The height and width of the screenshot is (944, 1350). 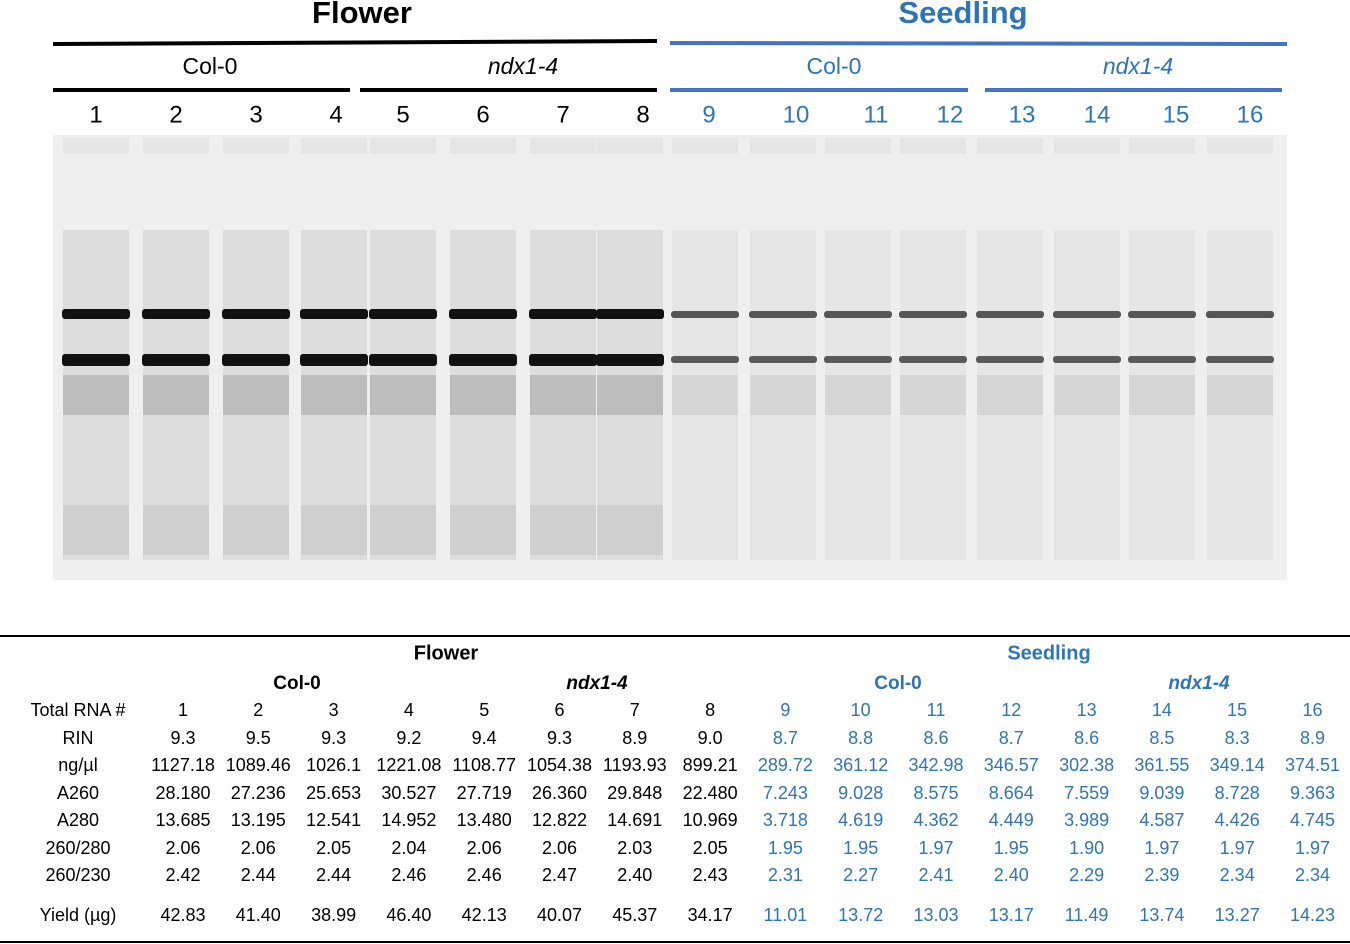 What do you see at coordinates (710, 820) in the screenshot?
I see `table-cell: 10.969` at bounding box center [710, 820].